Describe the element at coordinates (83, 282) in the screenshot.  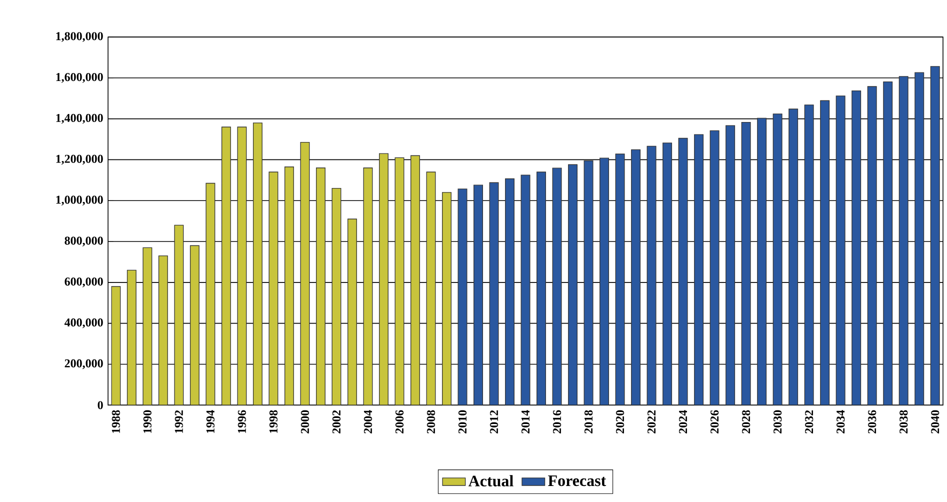
I see `y-tick-label: 600,000` at that location.